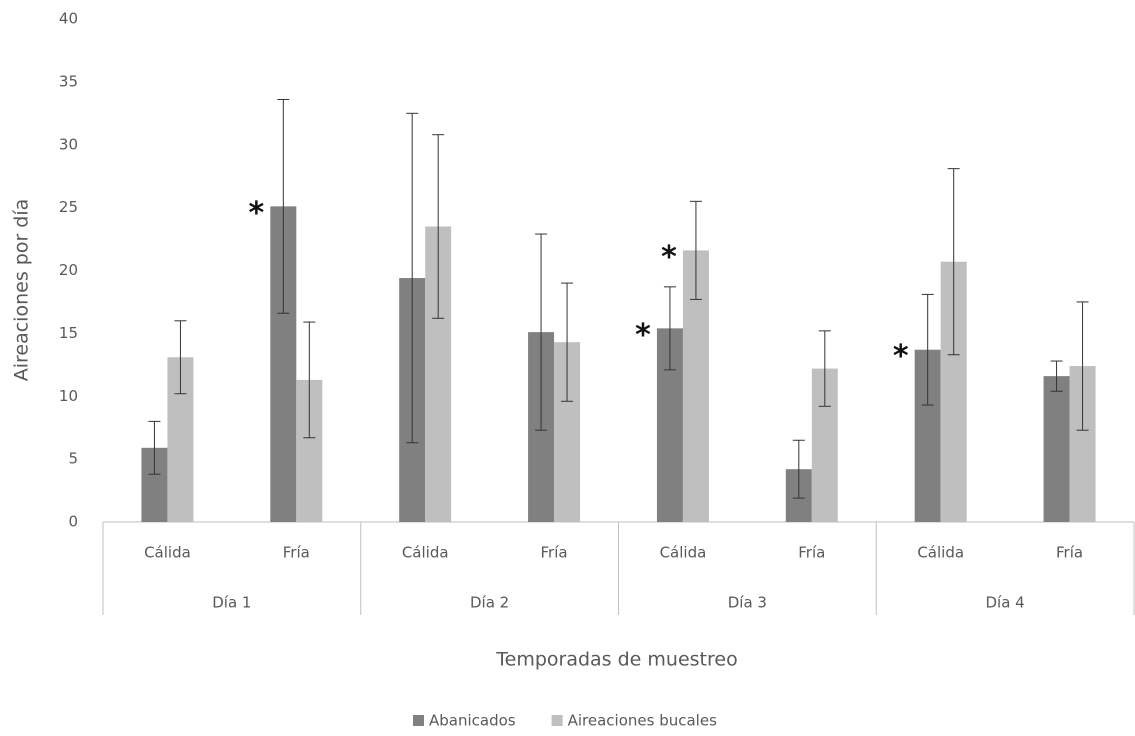 This screenshot has width=1135, height=736. What do you see at coordinates (231, 603) in the screenshot?
I see `group-label: Día 1` at bounding box center [231, 603].